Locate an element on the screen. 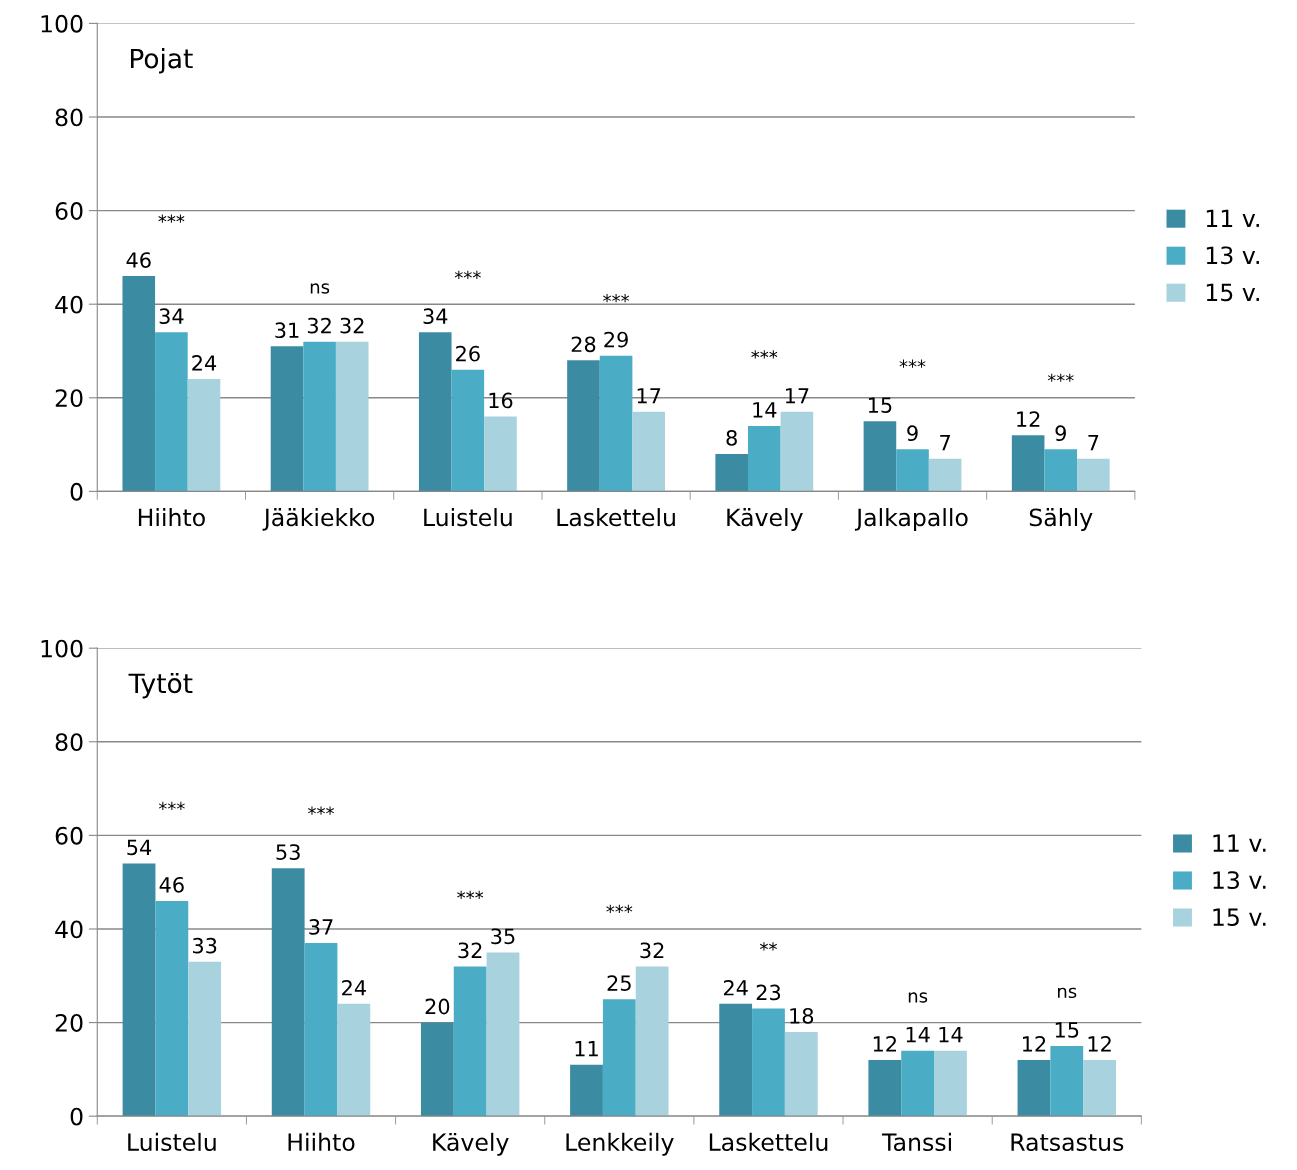 The image size is (1297, 1170). data-label: 7 is located at coordinates (945, 442).